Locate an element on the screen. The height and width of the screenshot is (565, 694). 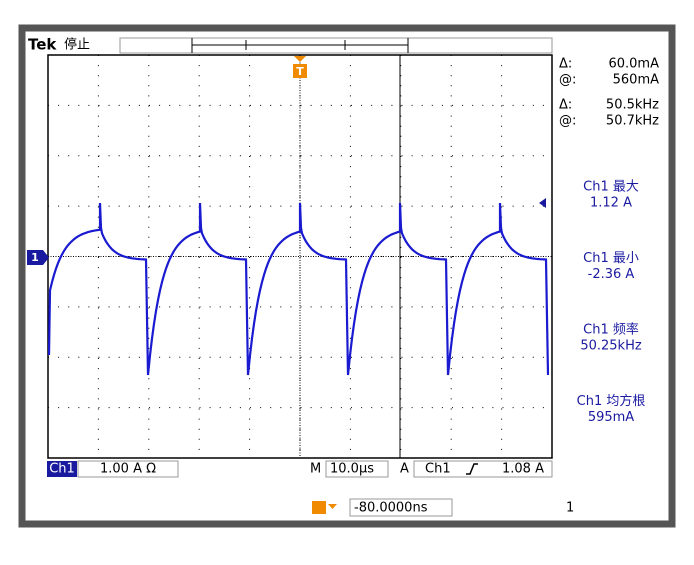
measurement-label: Ch1 最大 is located at coordinates (611, 187).